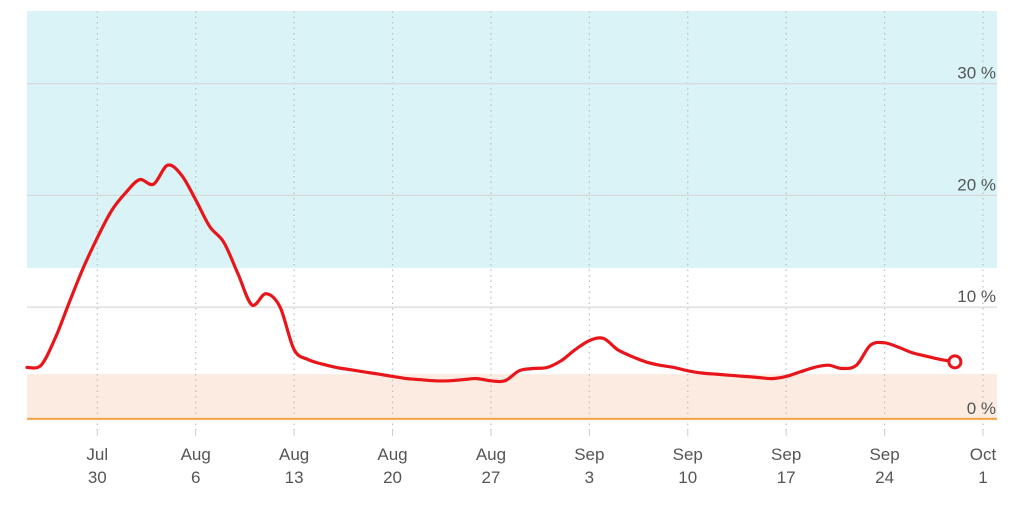  What do you see at coordinates (195, 477) in the screenshot?
I see `x-tick-label-day-1: 6` at bounding box center [195, 477].